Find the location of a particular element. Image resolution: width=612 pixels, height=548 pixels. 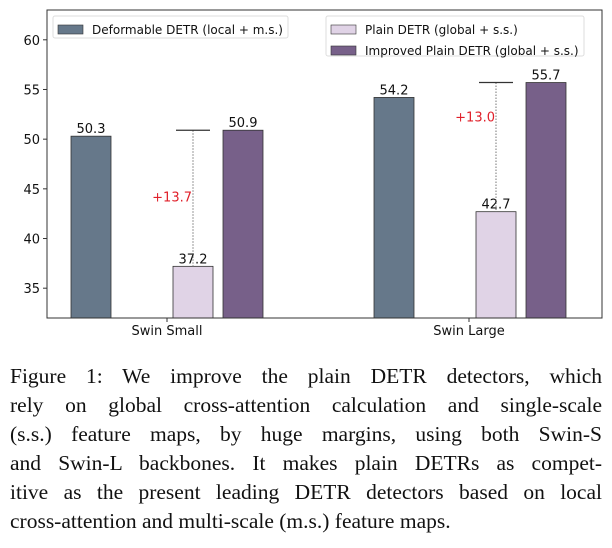

y-tick-label: 45 is located at coordinates (31, 190).